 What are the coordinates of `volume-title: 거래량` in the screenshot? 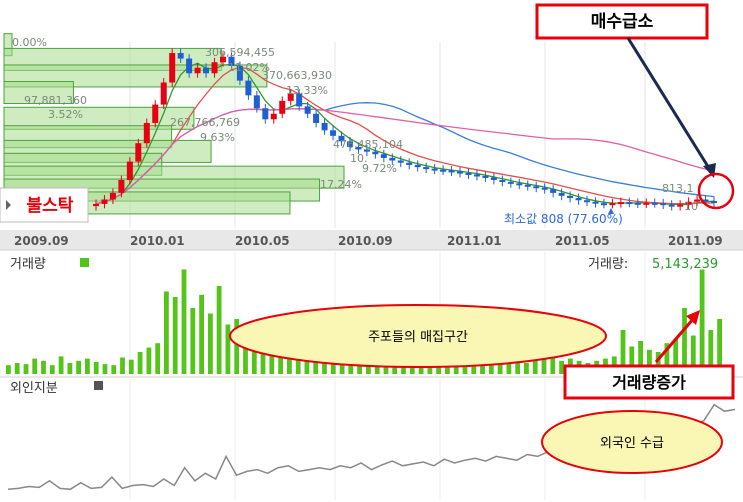 It's located at (28, 264).